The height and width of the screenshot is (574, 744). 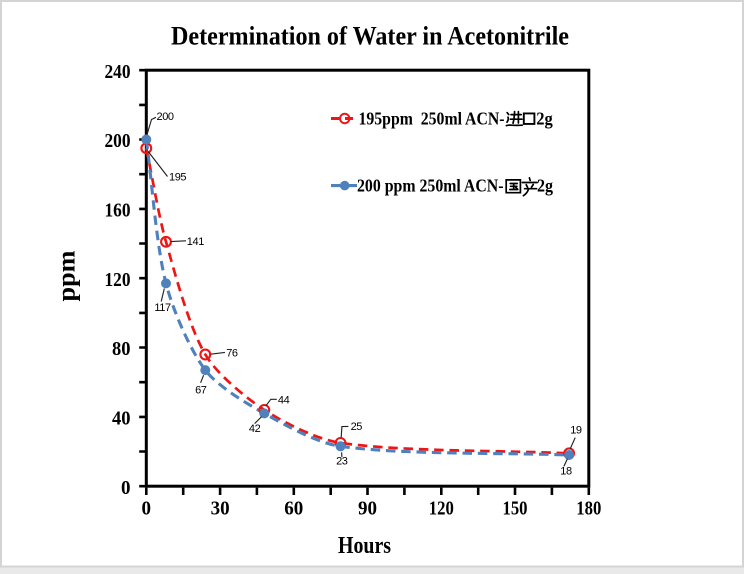 What do you see at coordinates (566, 471) in the screenshot?
I see `svg-text: 18` at bounding box center [566, 471].